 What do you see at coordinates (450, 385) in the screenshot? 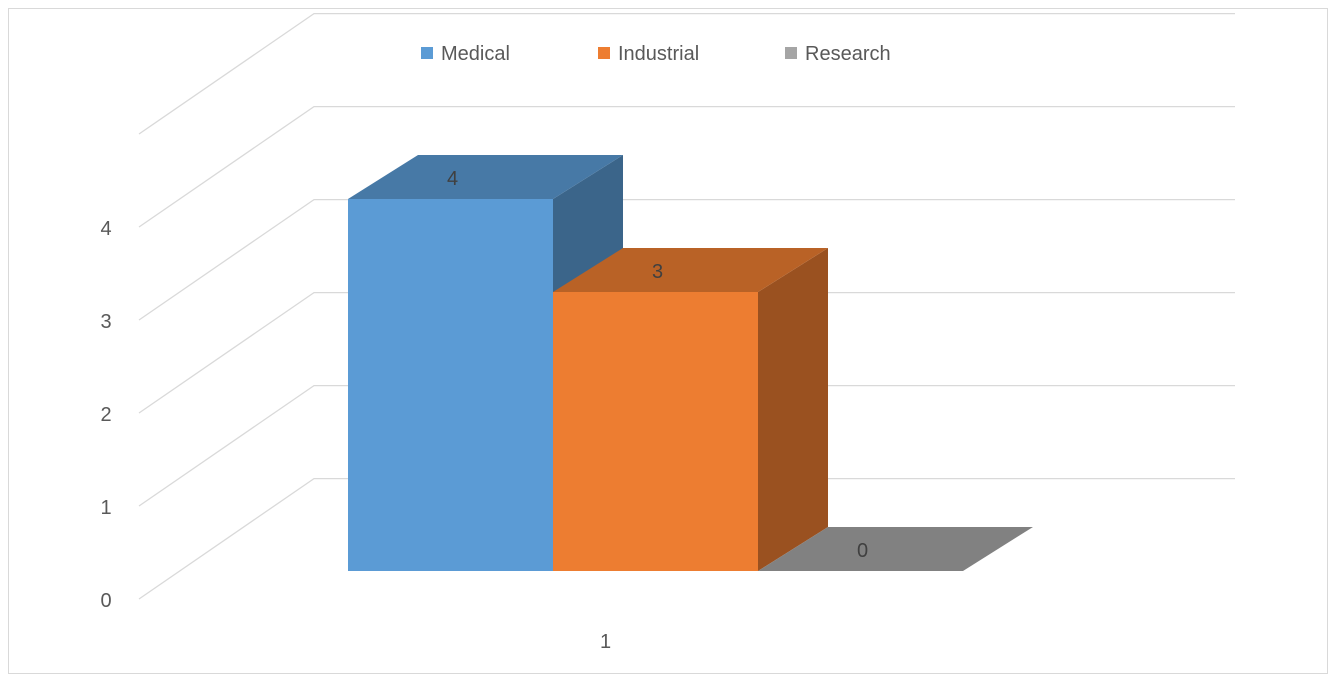
I see `bar-front-medical` at bounding box center [450, 385].